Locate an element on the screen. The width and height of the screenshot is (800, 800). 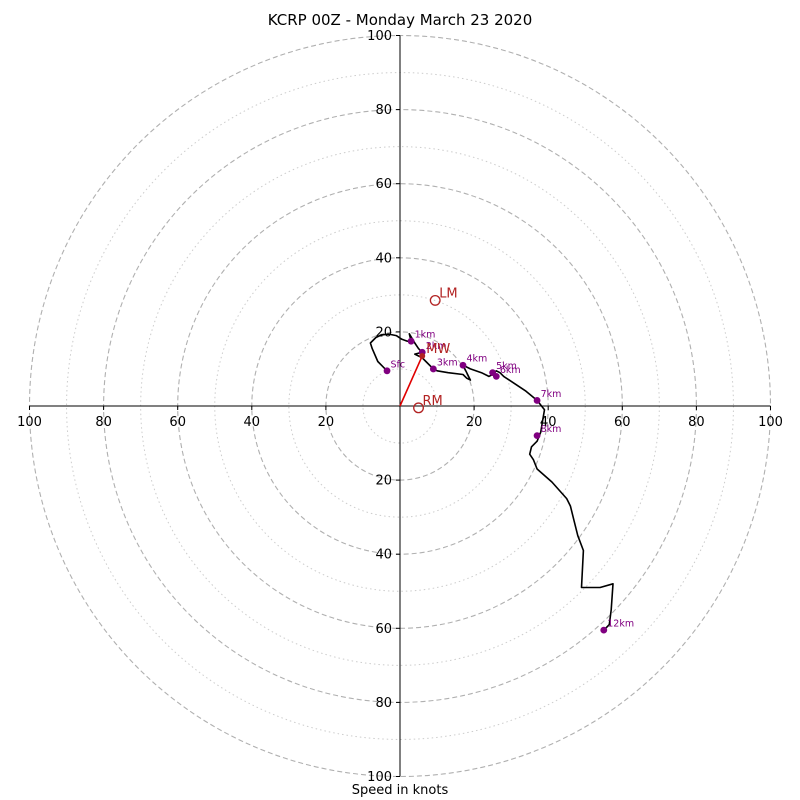
height-label-3km: 3km is located at coordinates (447, 362).